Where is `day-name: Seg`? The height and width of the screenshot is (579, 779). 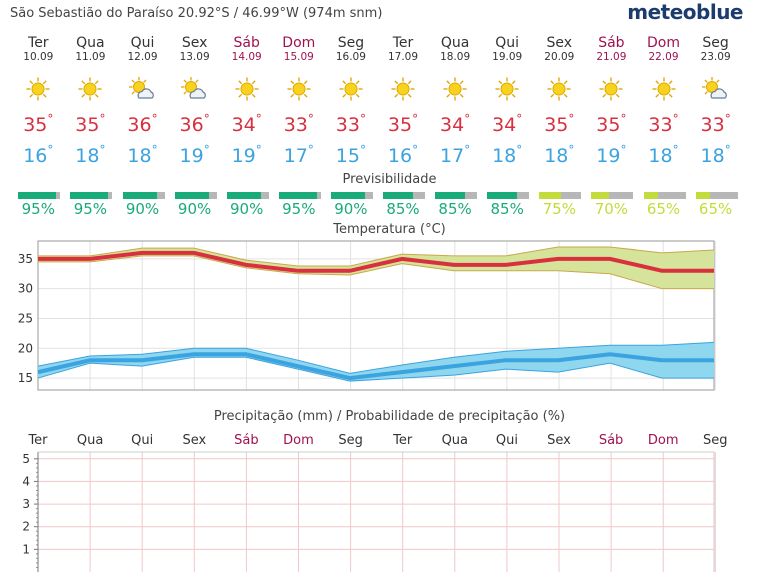
day-name: Seg is located at coordinates (715, 43).